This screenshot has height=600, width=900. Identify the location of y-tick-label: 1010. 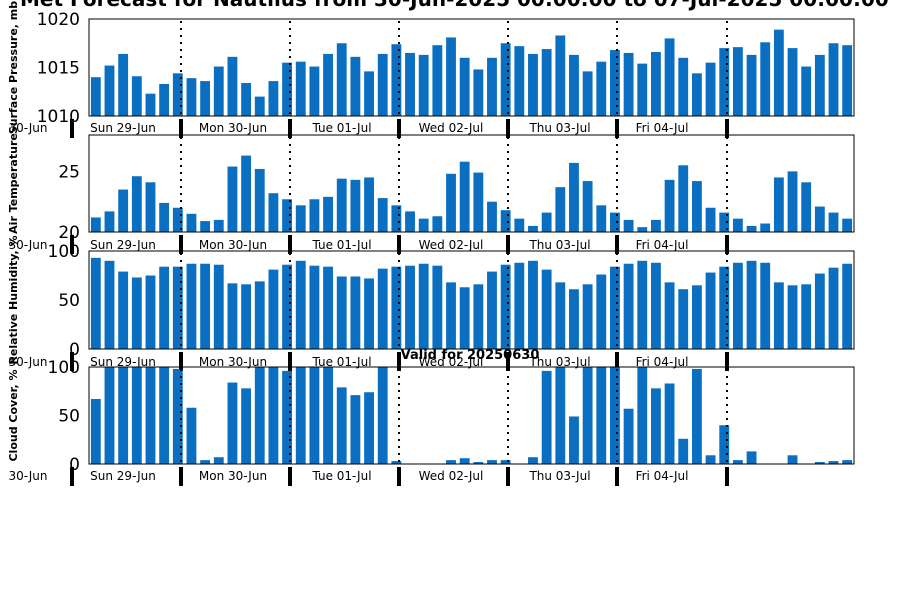
(58, 117).